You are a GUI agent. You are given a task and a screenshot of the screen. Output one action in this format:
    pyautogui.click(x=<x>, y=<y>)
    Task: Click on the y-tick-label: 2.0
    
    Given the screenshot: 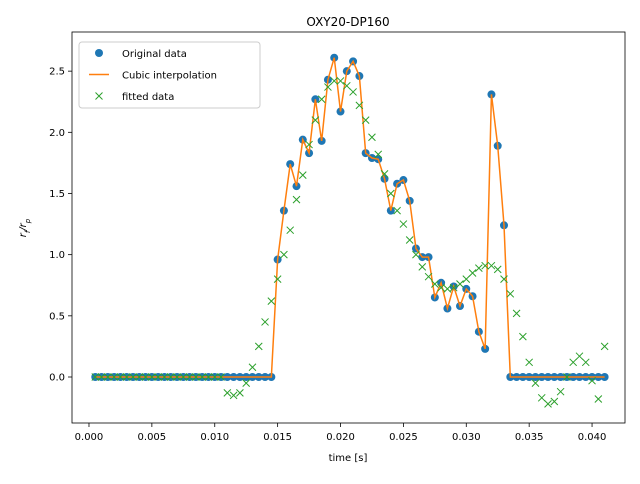 What is the action you would take?
    pyautogui.click(x=57, y=133)
    